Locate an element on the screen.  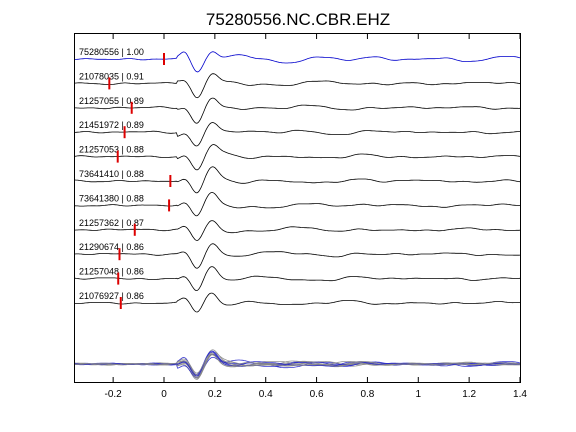
trace-label: 73641410 | 0.88 is located at coordinates (111, 174).